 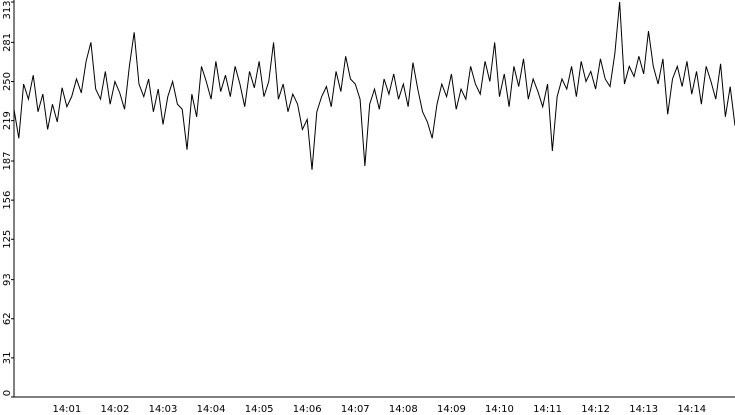 I want to click on y-tick-label: 93, so click(x=7, y=279).